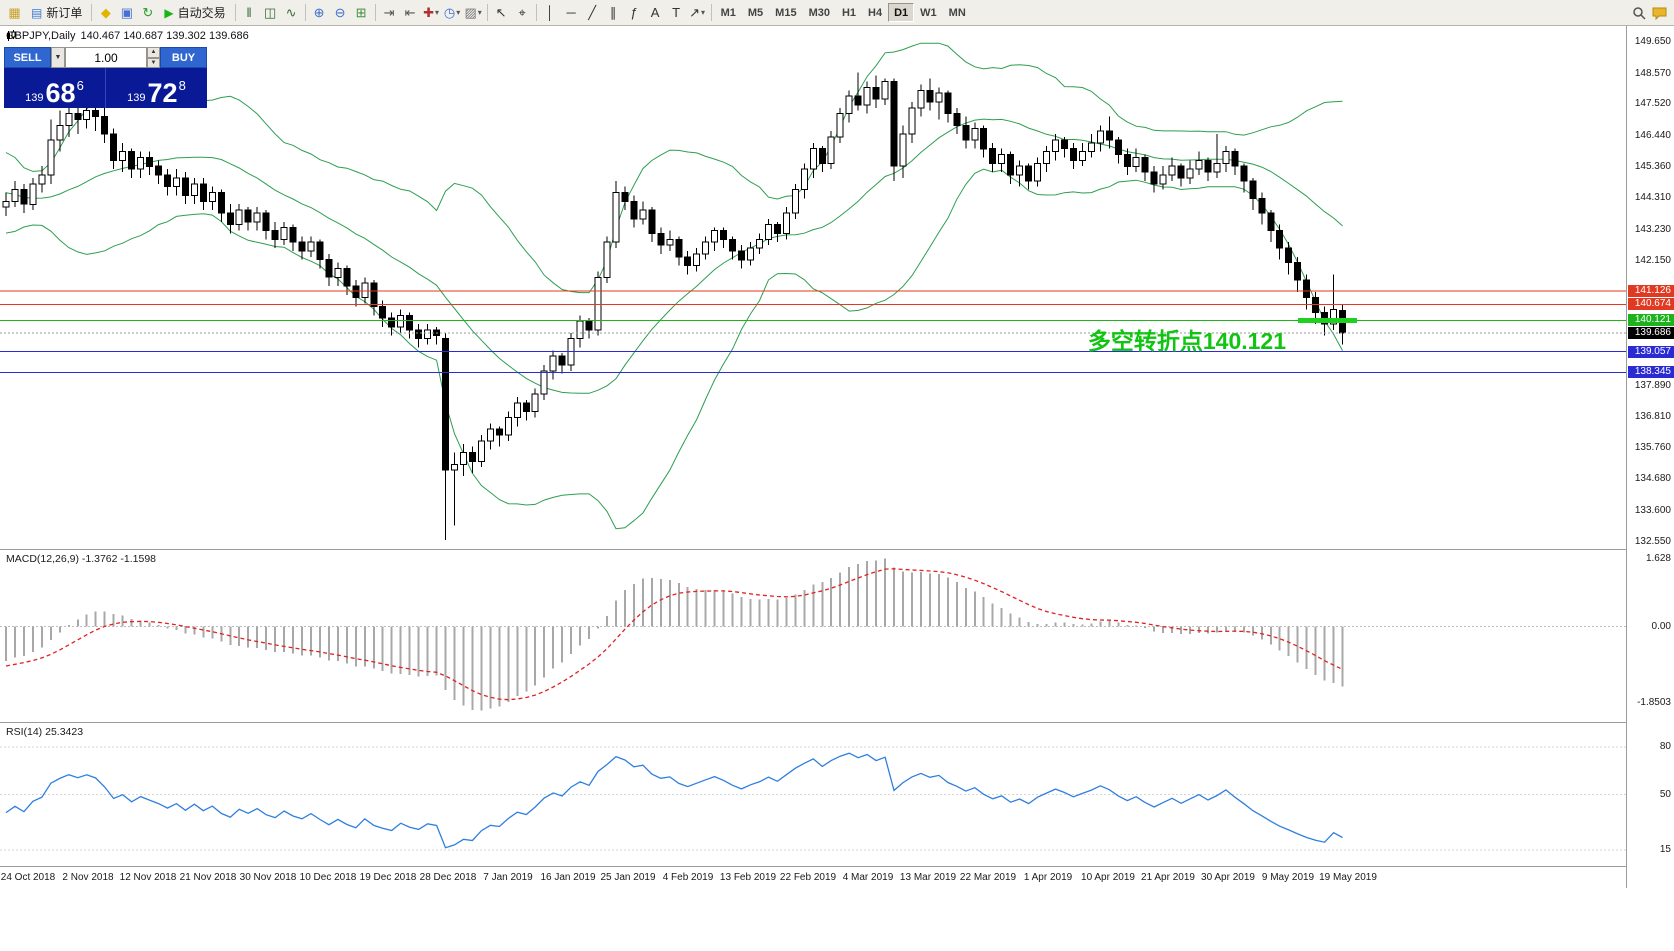 The image size is (1674, 951). Describe the element at coordinates (901, 12) in the screenshot. I see `timeframe-d1: D1` at that location.